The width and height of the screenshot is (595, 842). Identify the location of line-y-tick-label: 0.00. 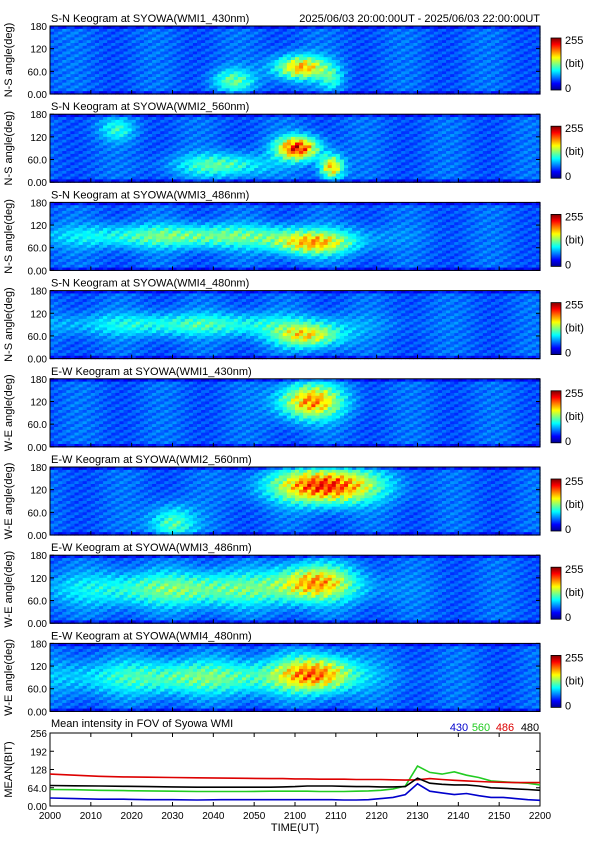
(38, 807).